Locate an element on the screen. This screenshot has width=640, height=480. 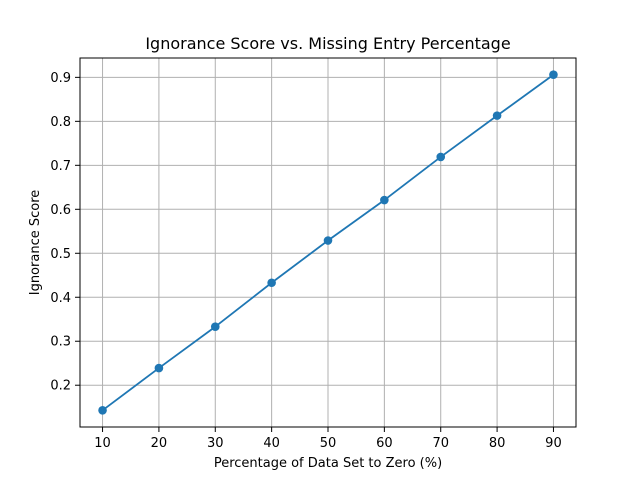
x-axis-ticks: 10 20 30 40 50 60 70 80 90 is located at coordinates (328, 439).